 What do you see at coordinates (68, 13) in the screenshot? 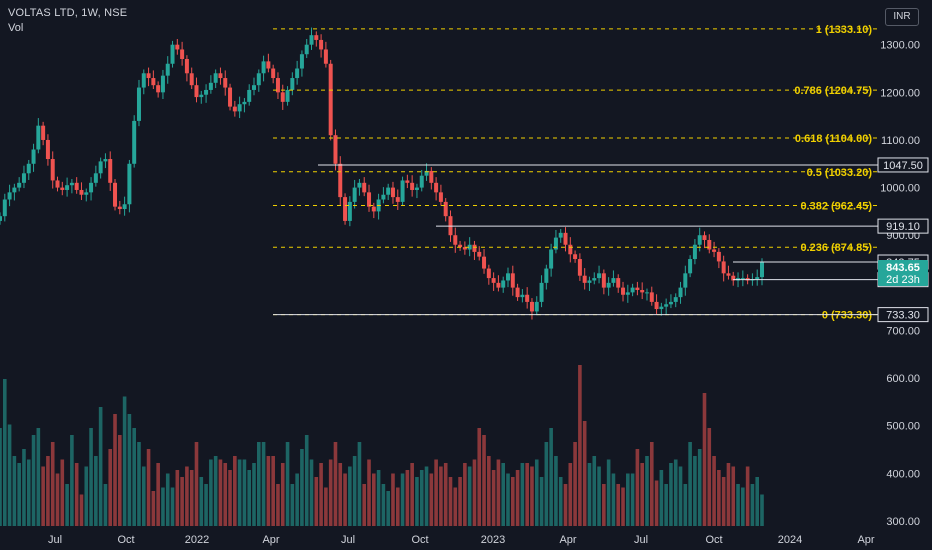
I see `symbol-title: VOLTAS LTD, 1W, NSE` at bounding box center [68, 13].